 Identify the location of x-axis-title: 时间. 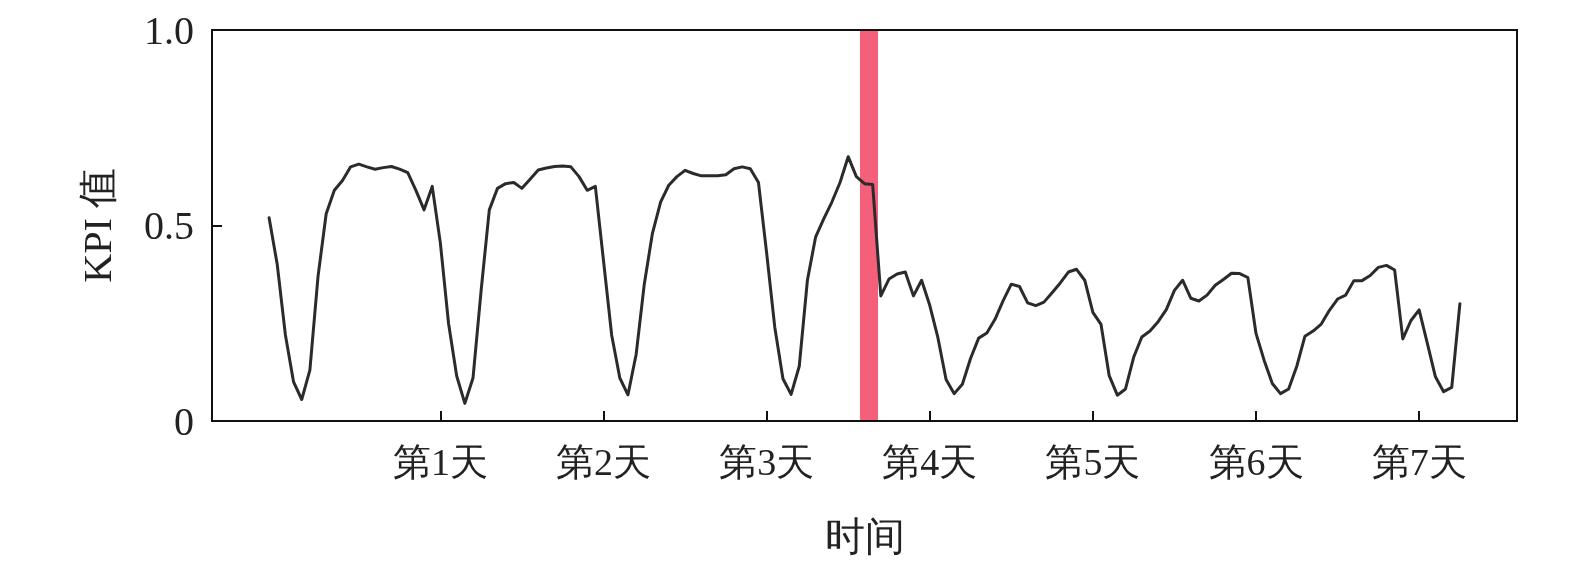
(864, 536).